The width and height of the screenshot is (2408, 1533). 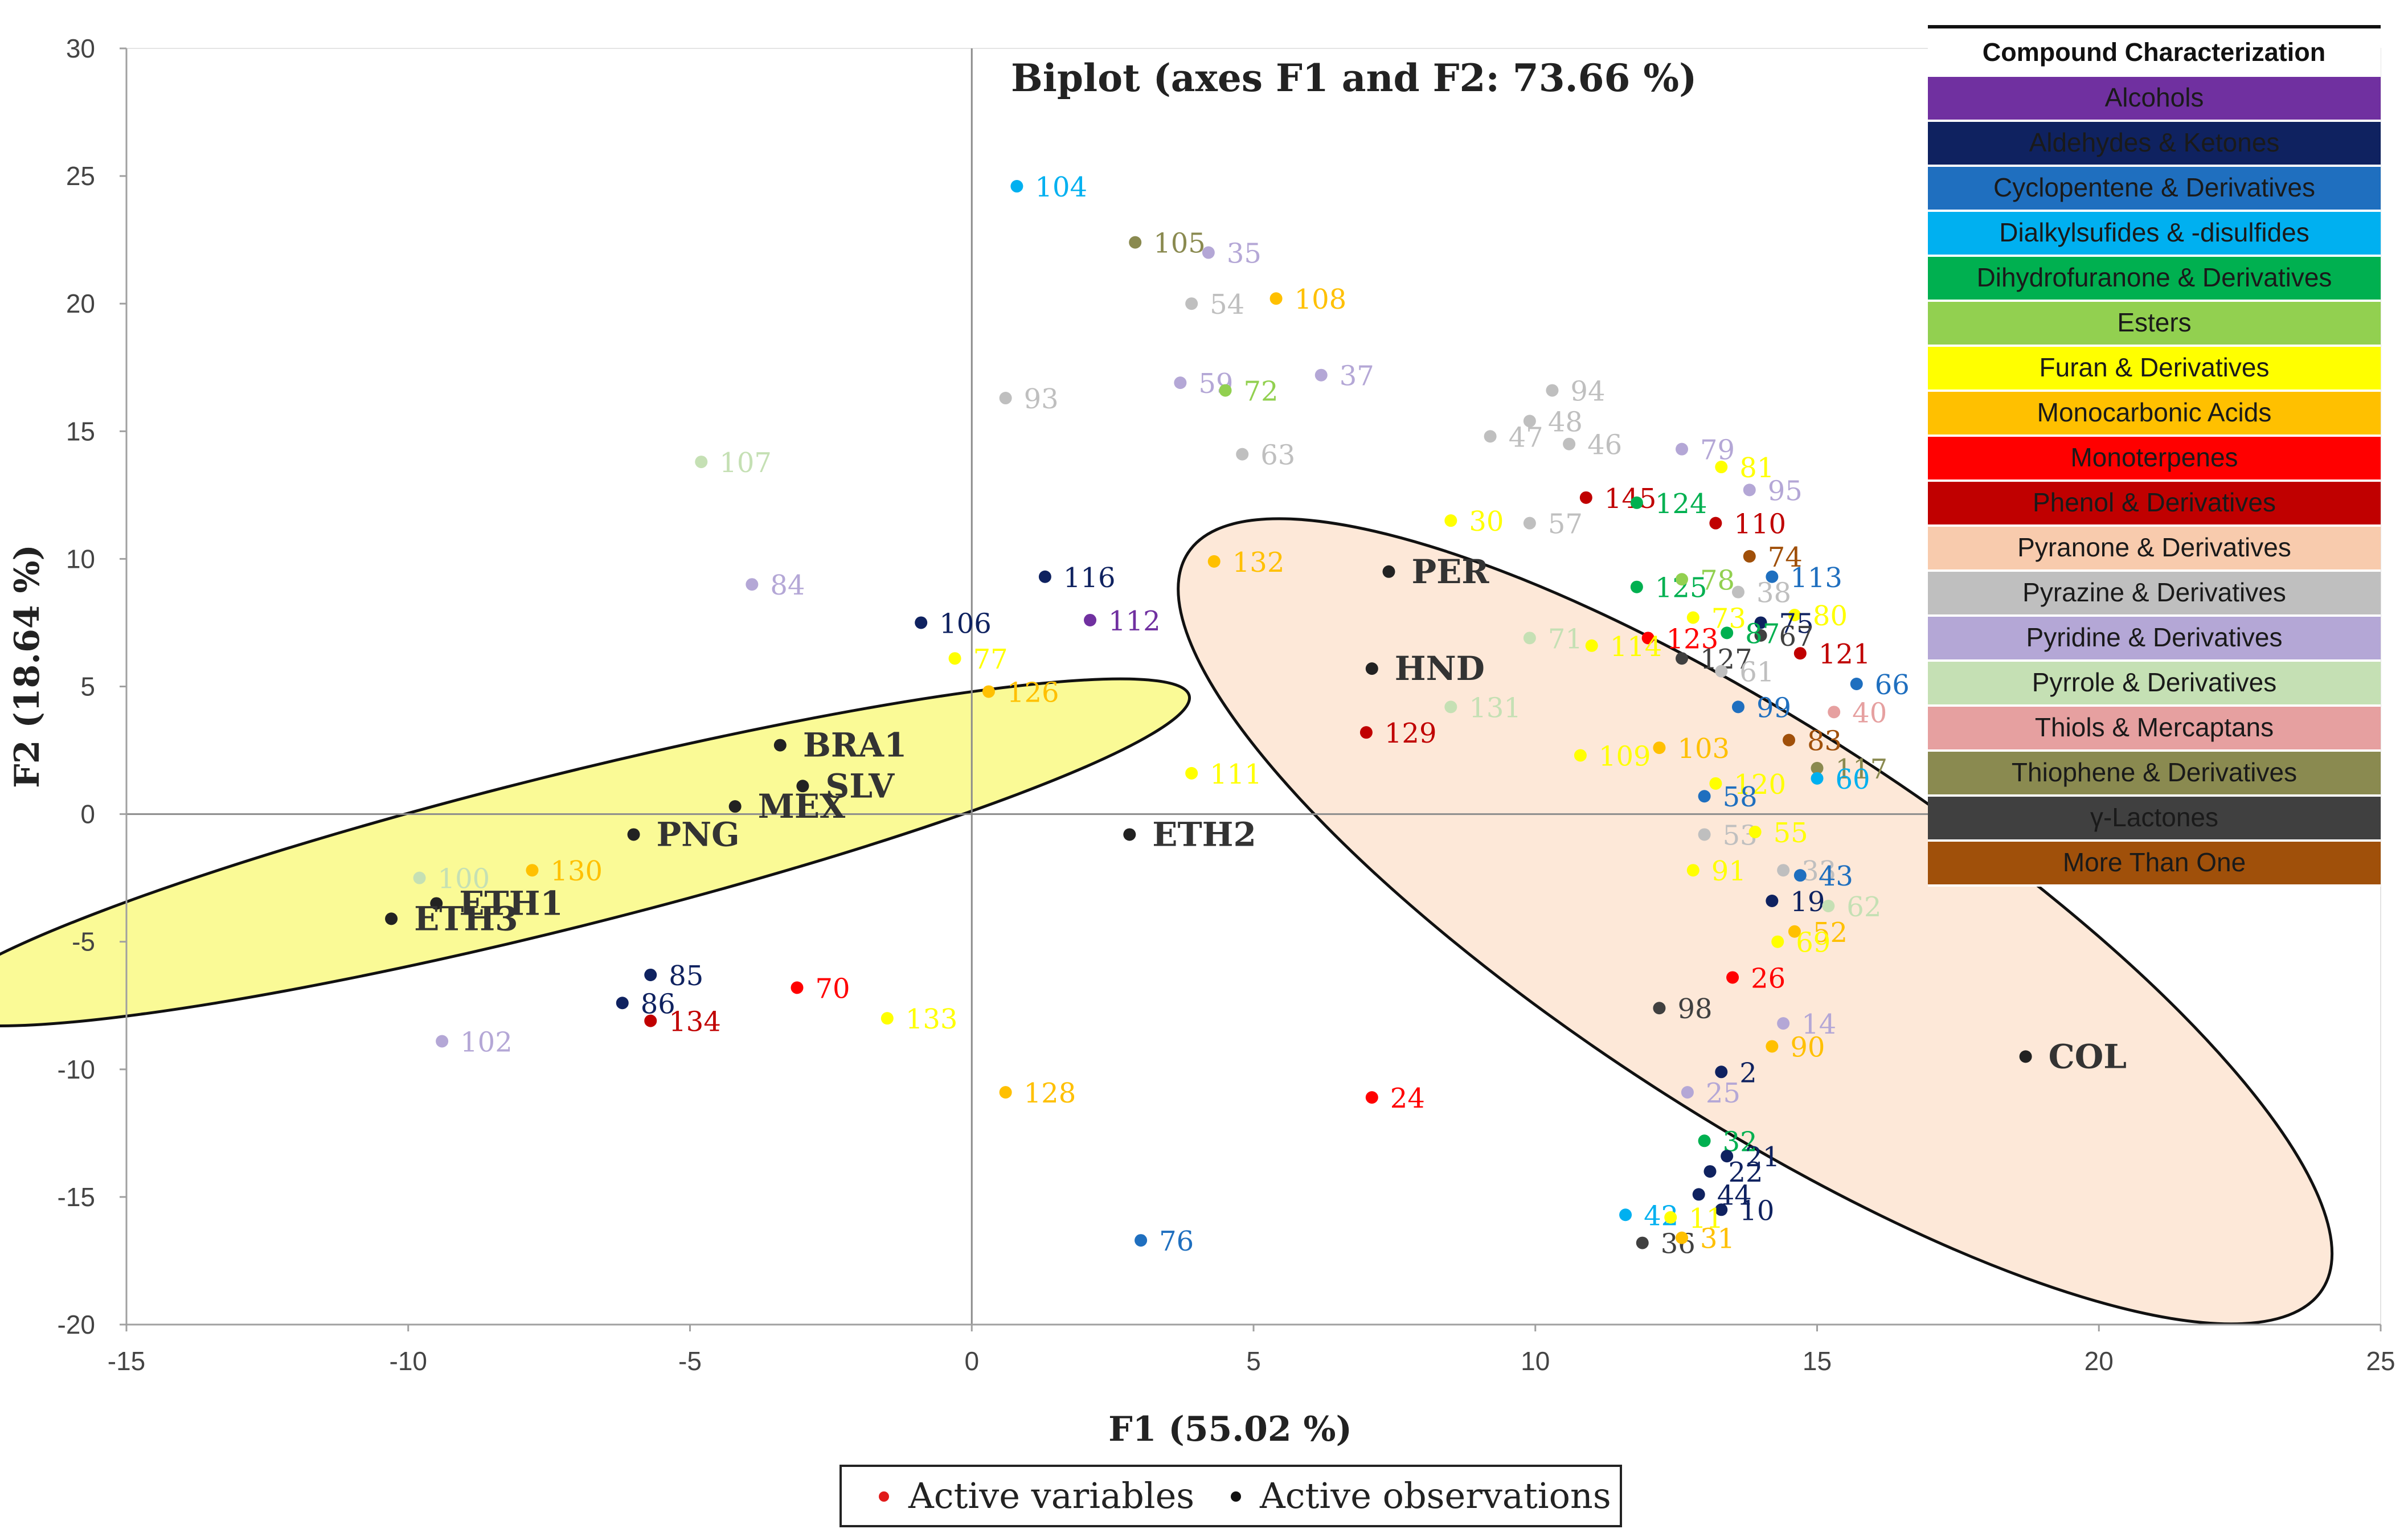 I want to click on category-legend-title: Compound Characterization, so click(x=2154, y=52).